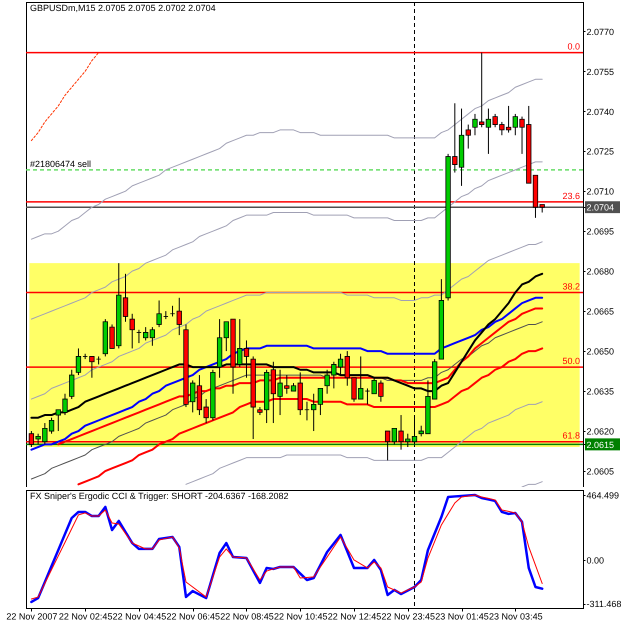 This screenshot has height=625, width=625. Describe the element at coordinates (571, 286) in the screenshot. I see `annotation: 38.2` at that location.